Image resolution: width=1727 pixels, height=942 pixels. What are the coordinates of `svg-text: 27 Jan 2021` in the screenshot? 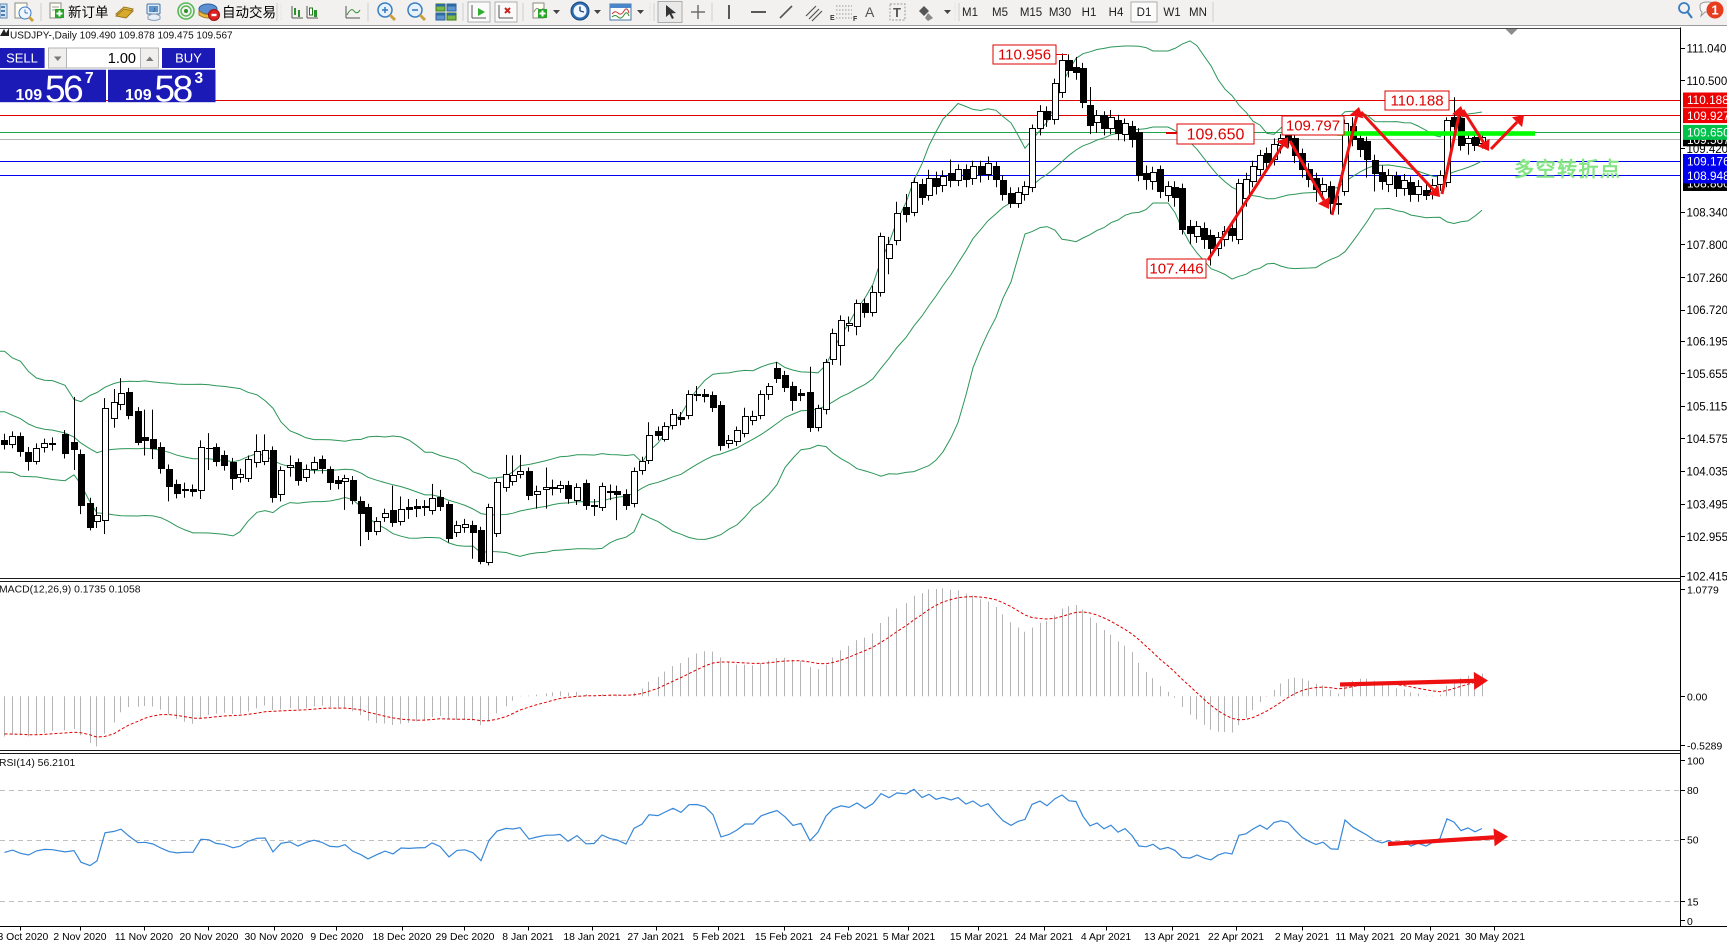 It's located at (655, 937).